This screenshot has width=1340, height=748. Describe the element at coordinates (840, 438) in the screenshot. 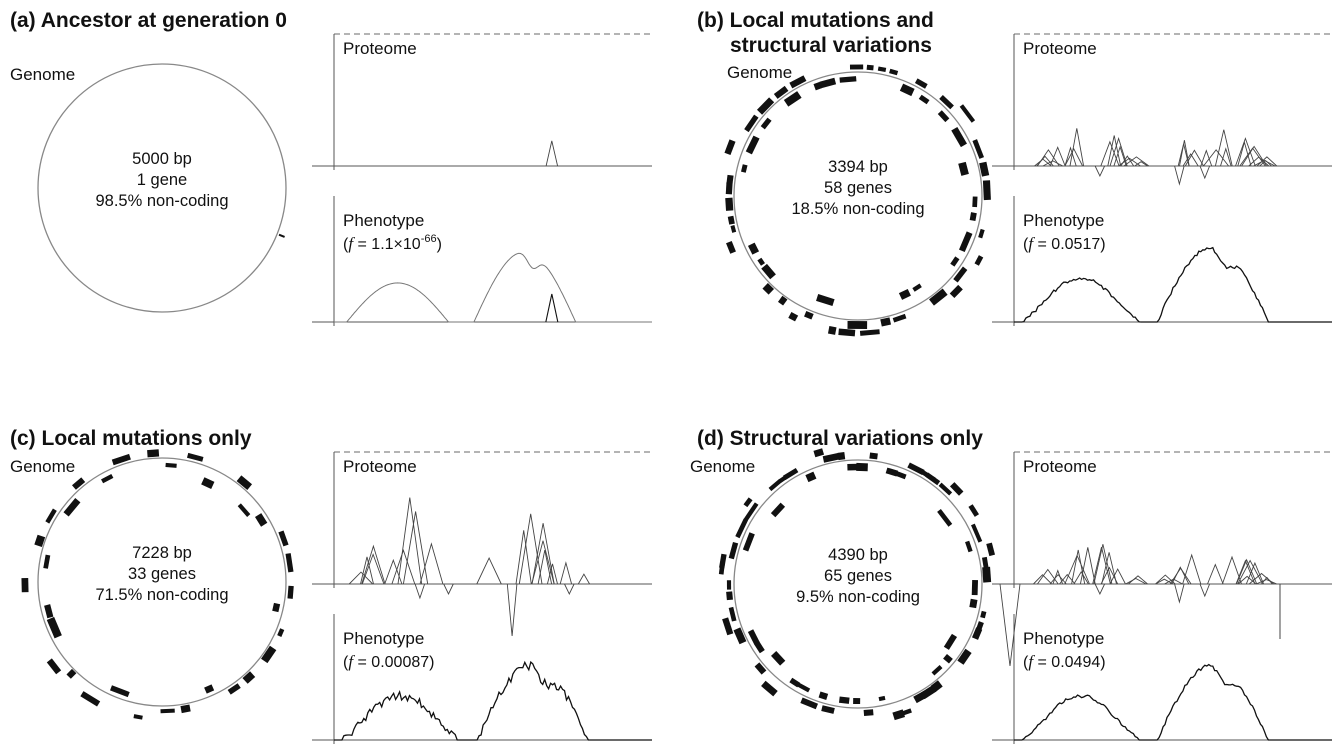

I see `panel-title: (d) Structural variations only` at that location.